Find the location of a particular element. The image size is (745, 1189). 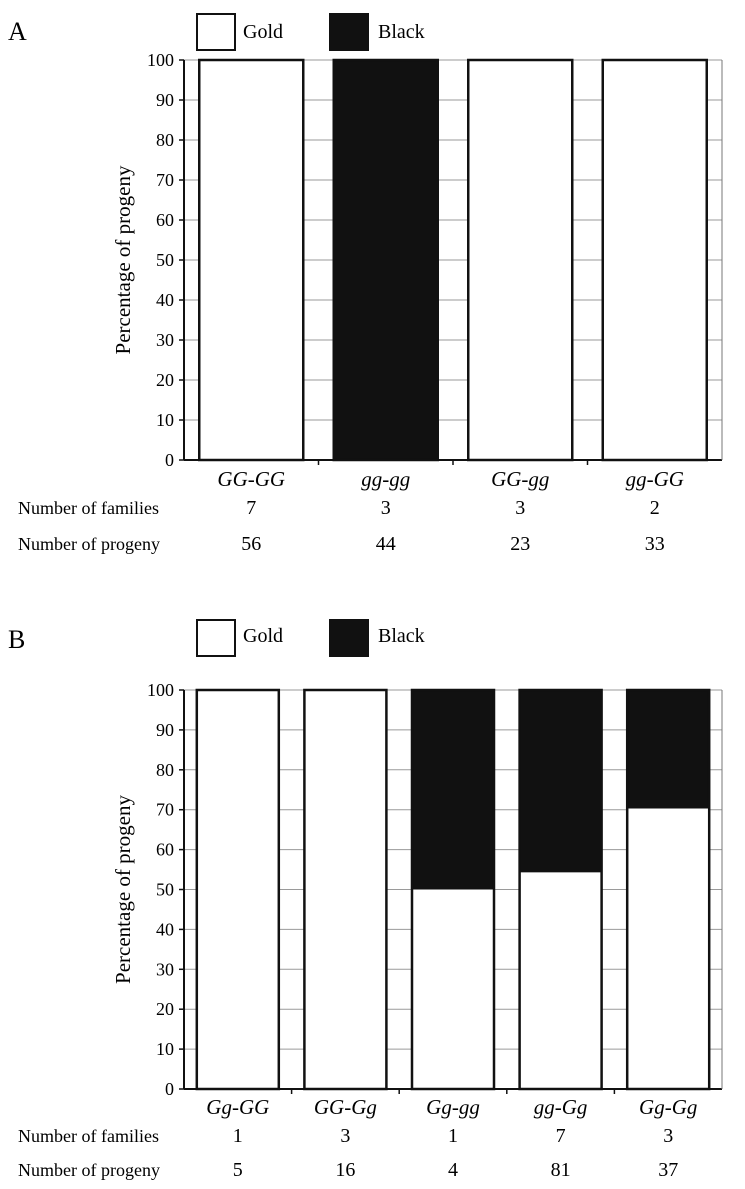

panel-b-progeny-row-label: Number of progeny is located at coordinates (89, 1170).